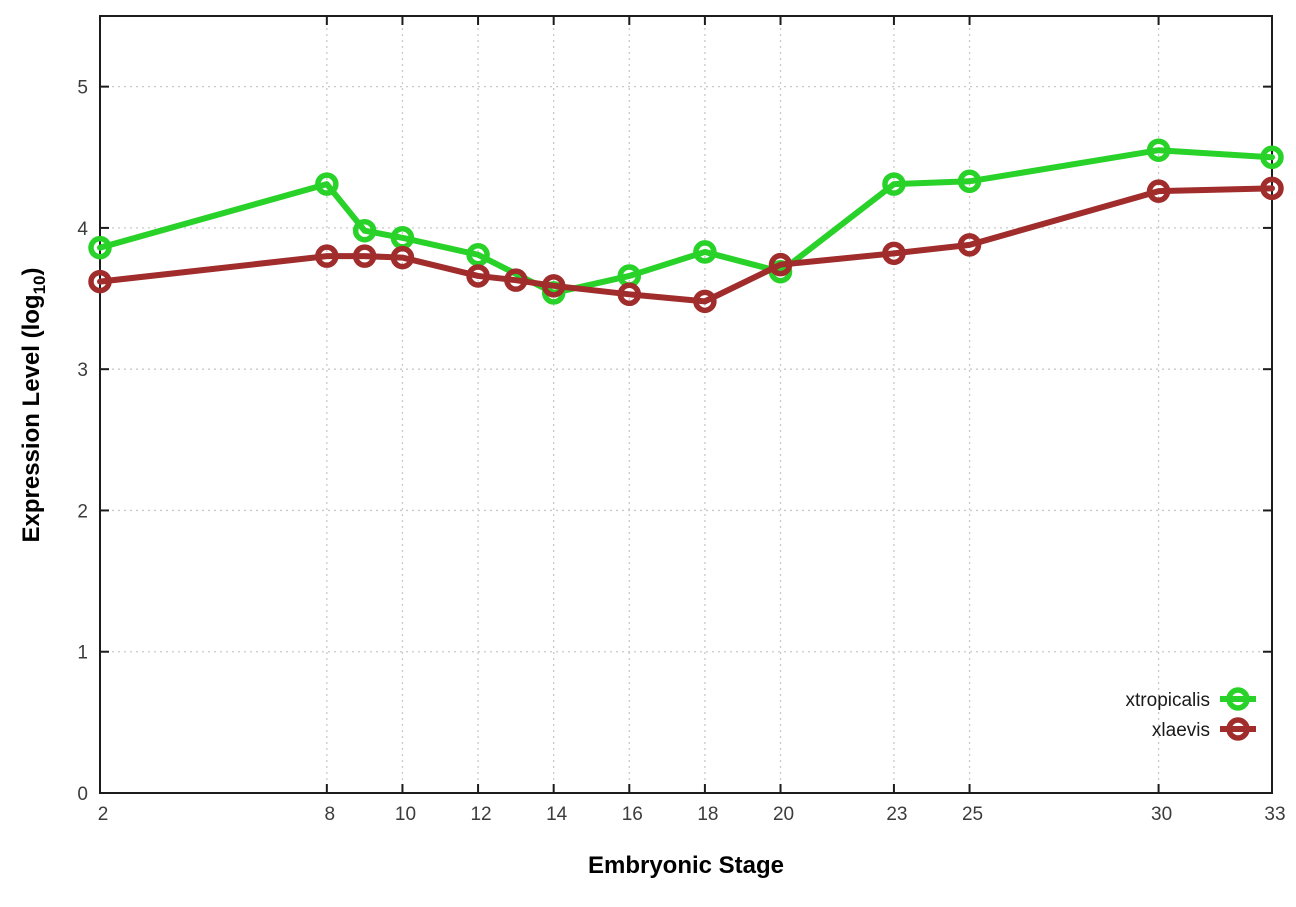  Describe the element at coordinates (1161, 814) in the screenshot. I see `x-tick-label: 30` at that location.